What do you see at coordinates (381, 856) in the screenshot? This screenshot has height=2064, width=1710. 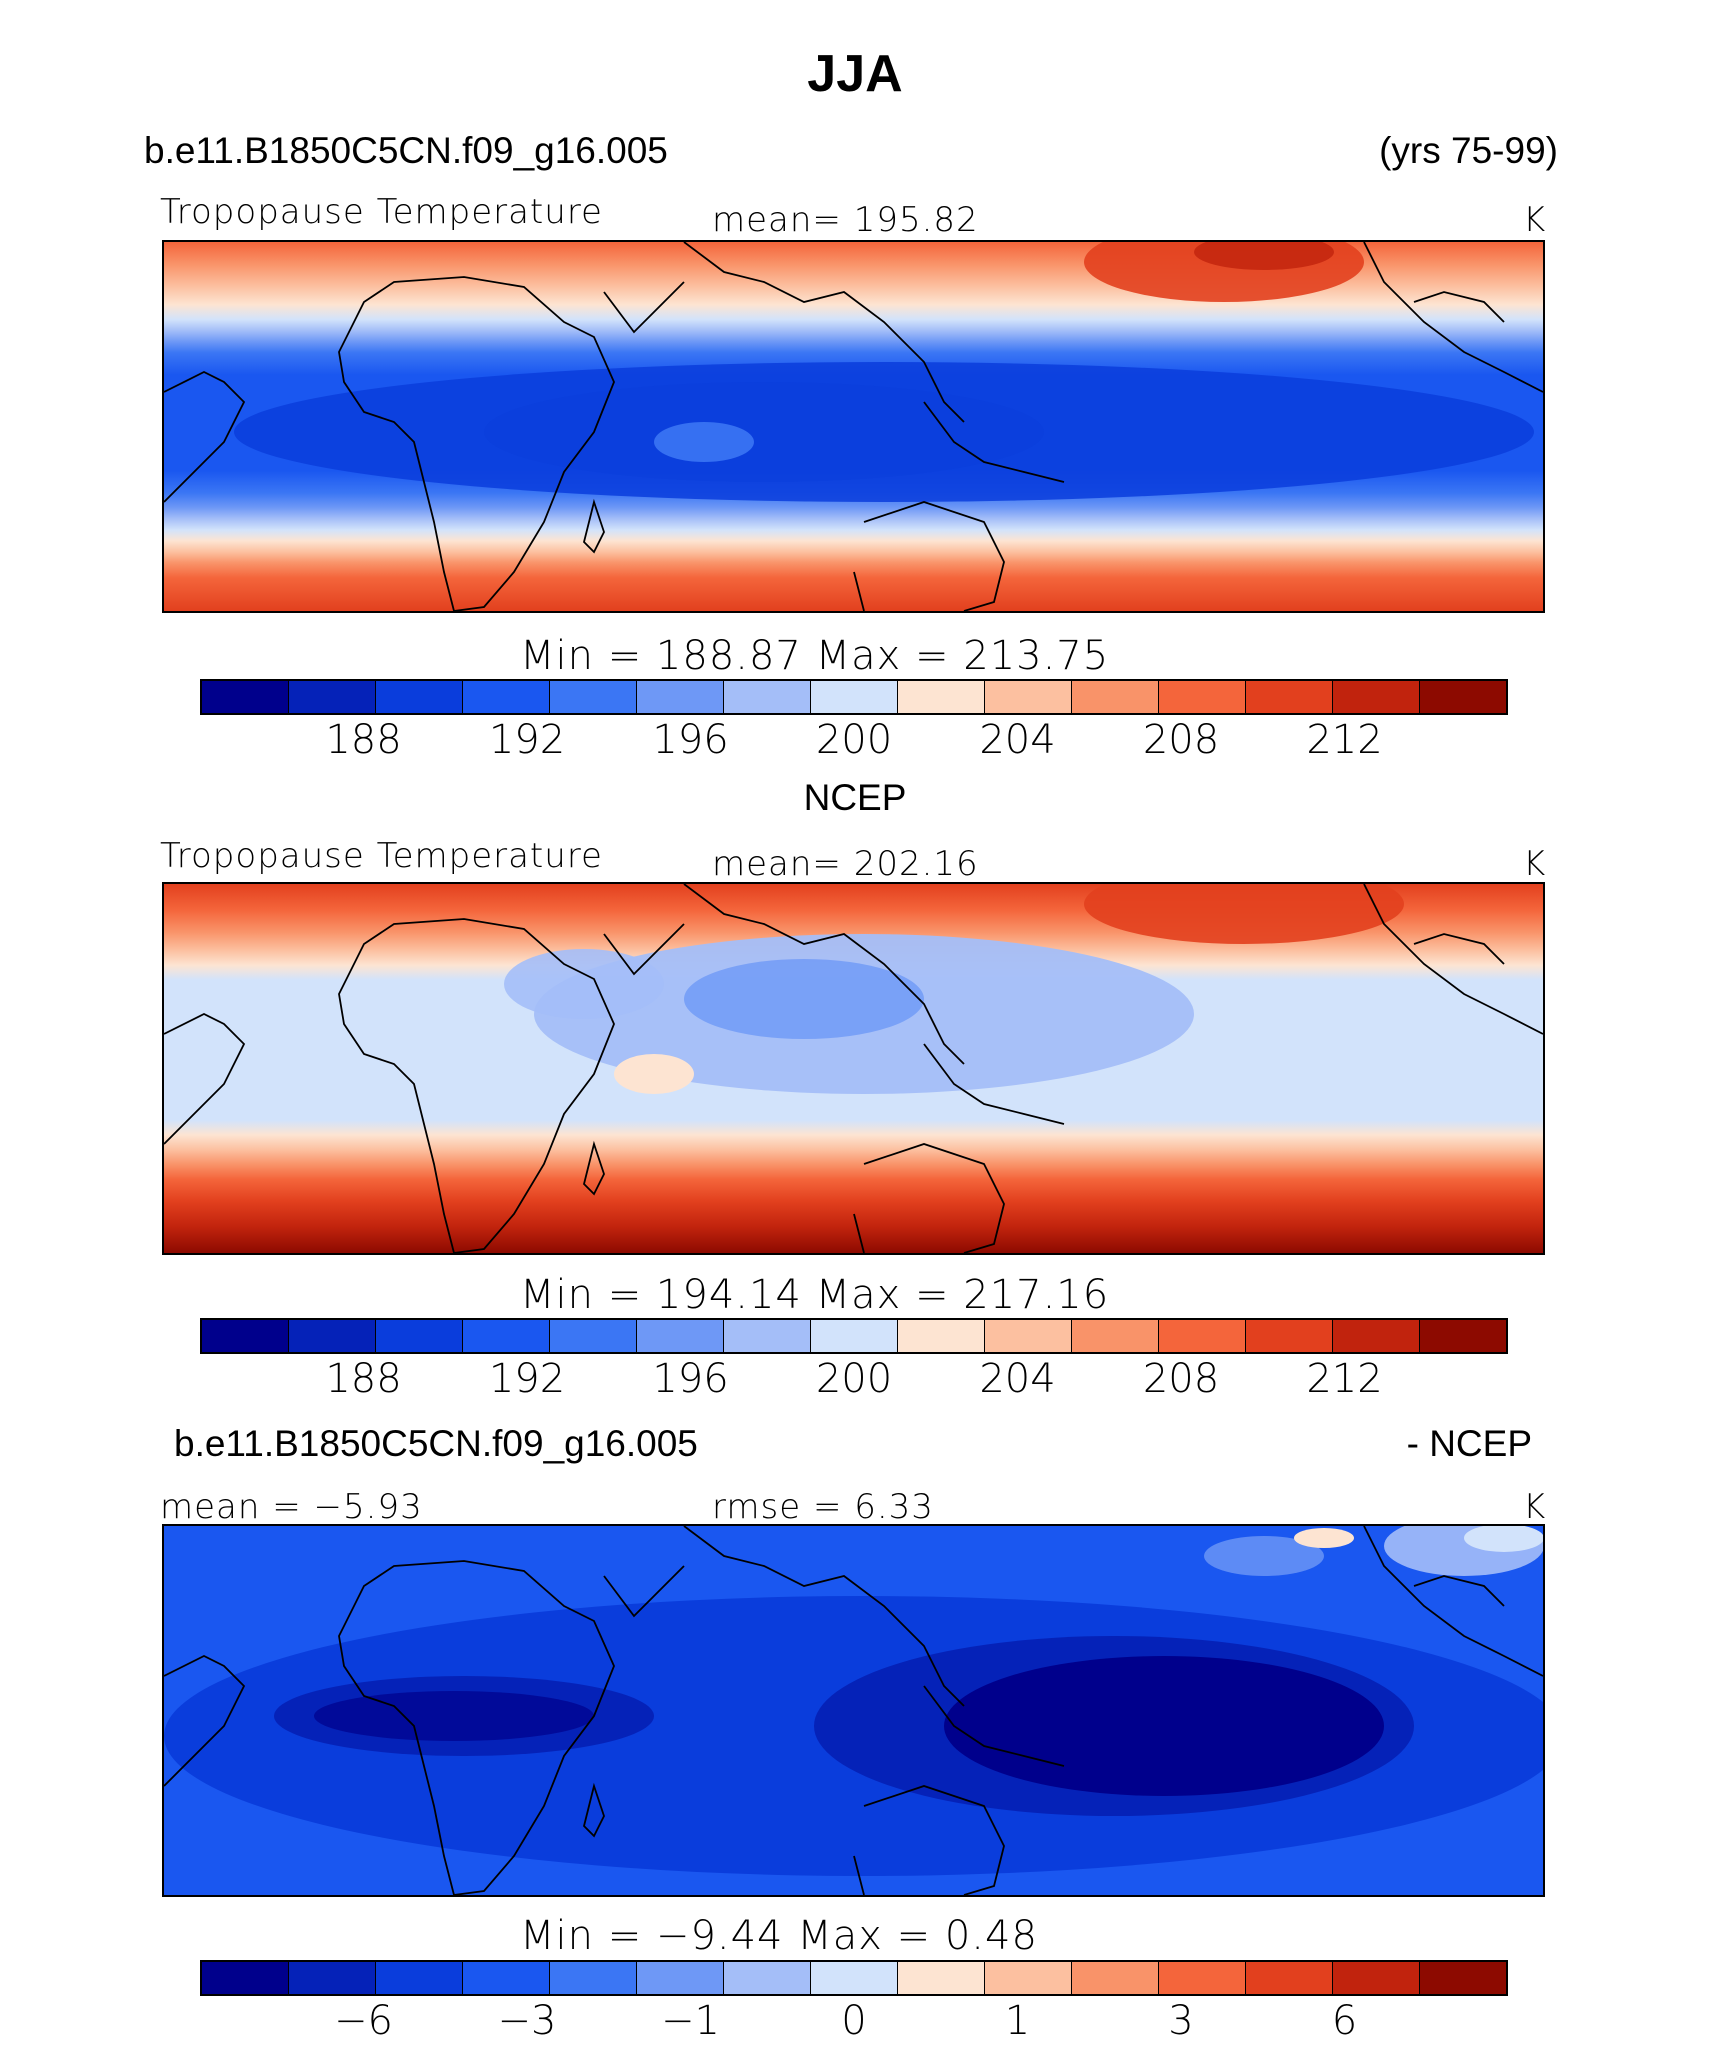 I see `panel2-variable-label: Tropopause Temperature` at bounding box center [381, 856].